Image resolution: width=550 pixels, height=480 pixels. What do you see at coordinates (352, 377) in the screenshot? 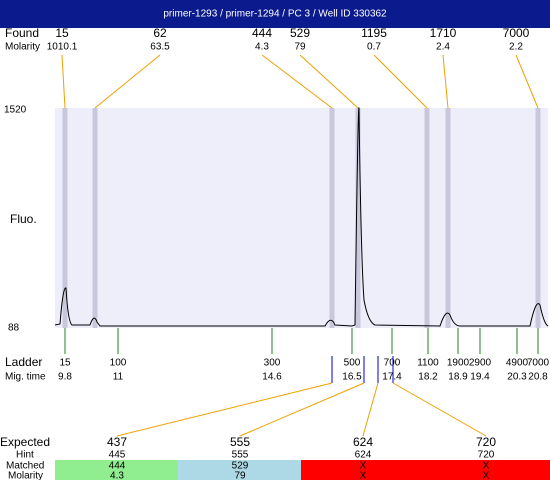
I see `ladder-time: 16.5` at bounding box center [352, 377].